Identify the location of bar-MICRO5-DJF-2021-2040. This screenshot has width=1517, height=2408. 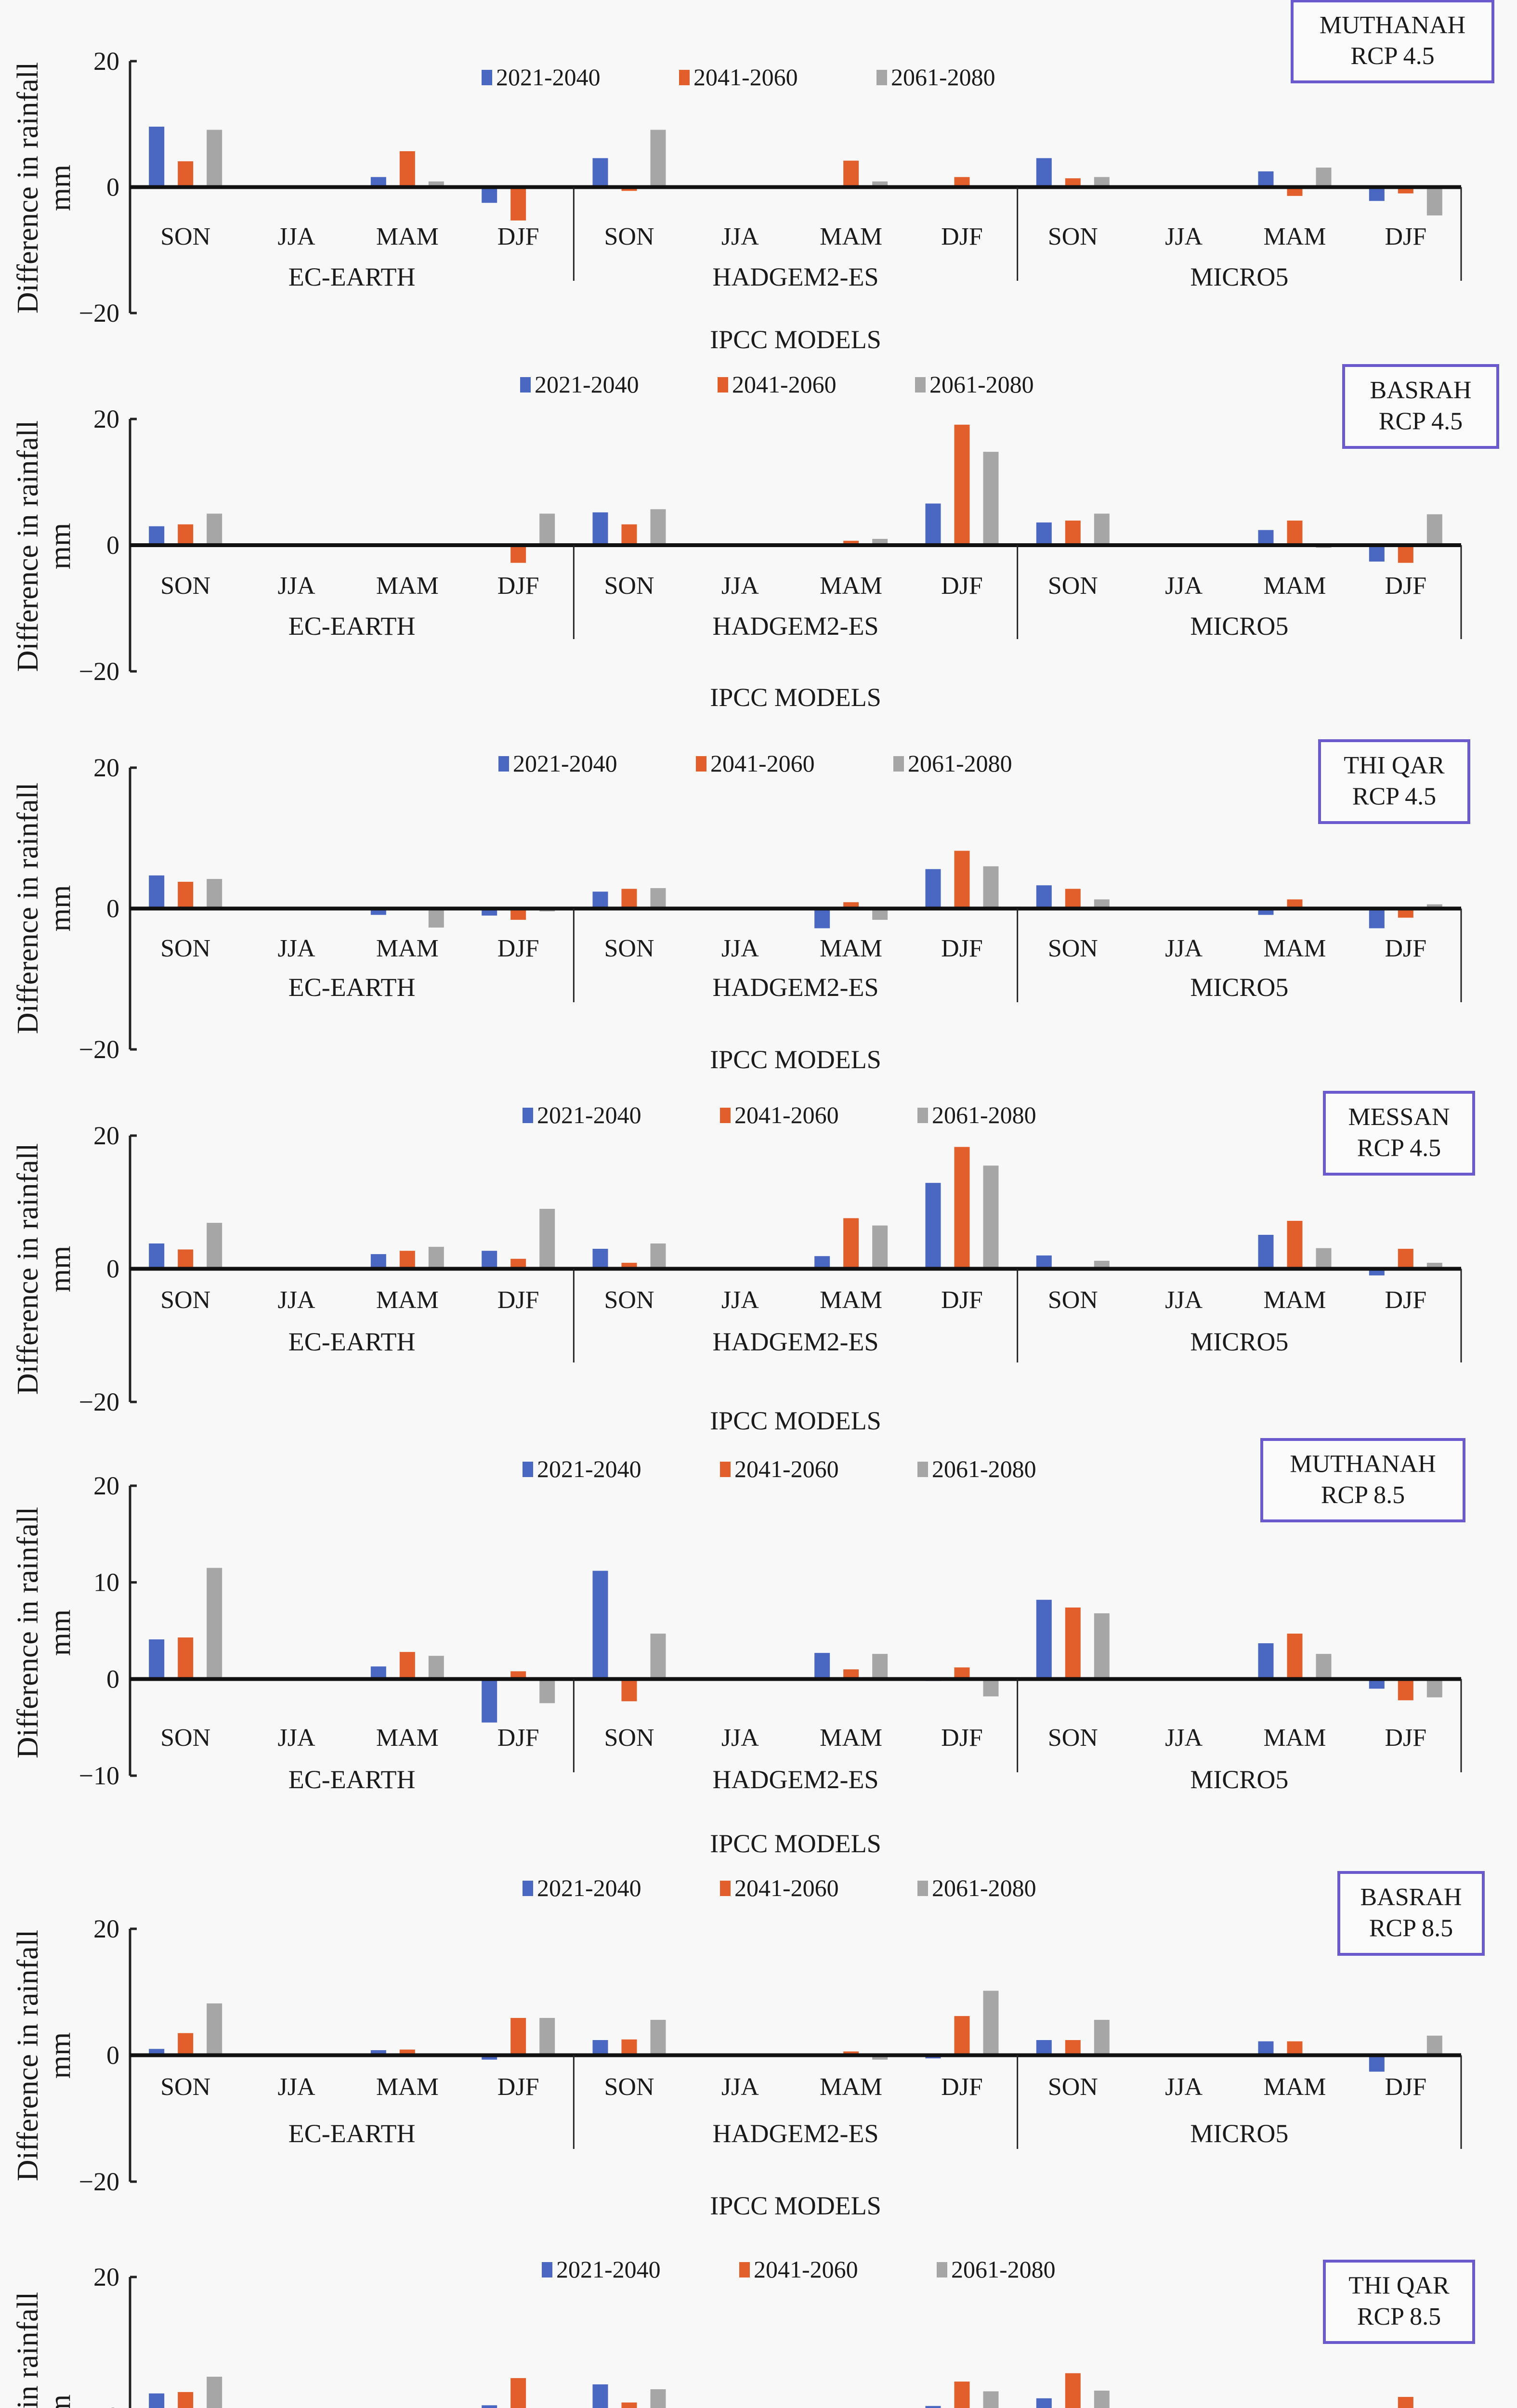
(1377, 918).